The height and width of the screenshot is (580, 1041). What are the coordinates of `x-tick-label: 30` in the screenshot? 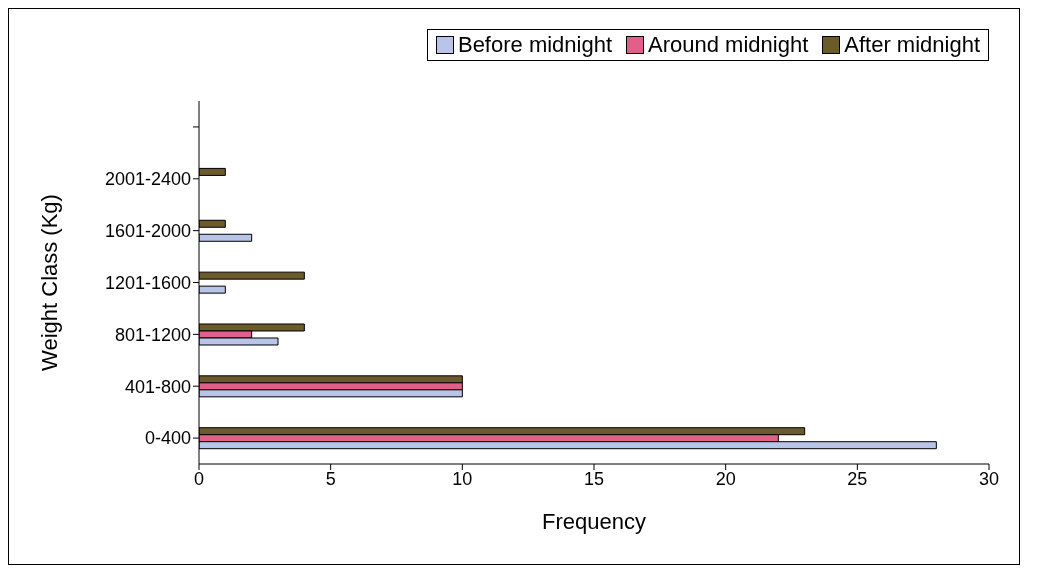 It's located at (989, 478).